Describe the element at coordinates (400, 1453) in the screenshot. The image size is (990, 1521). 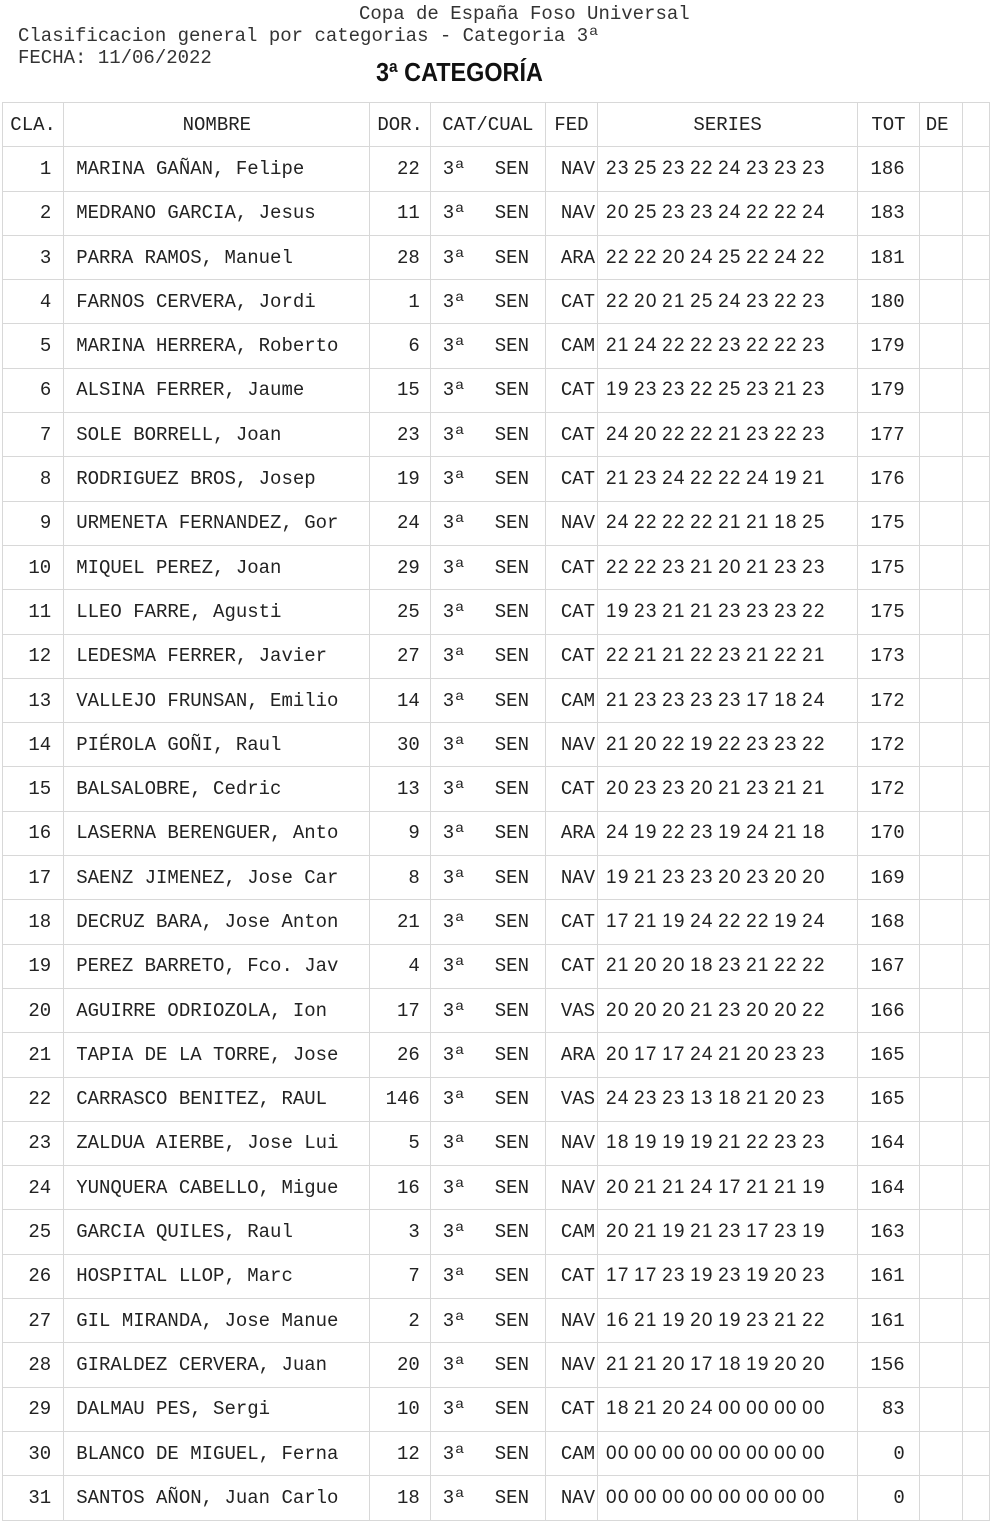
I see `cell-dor: 12` at that location.